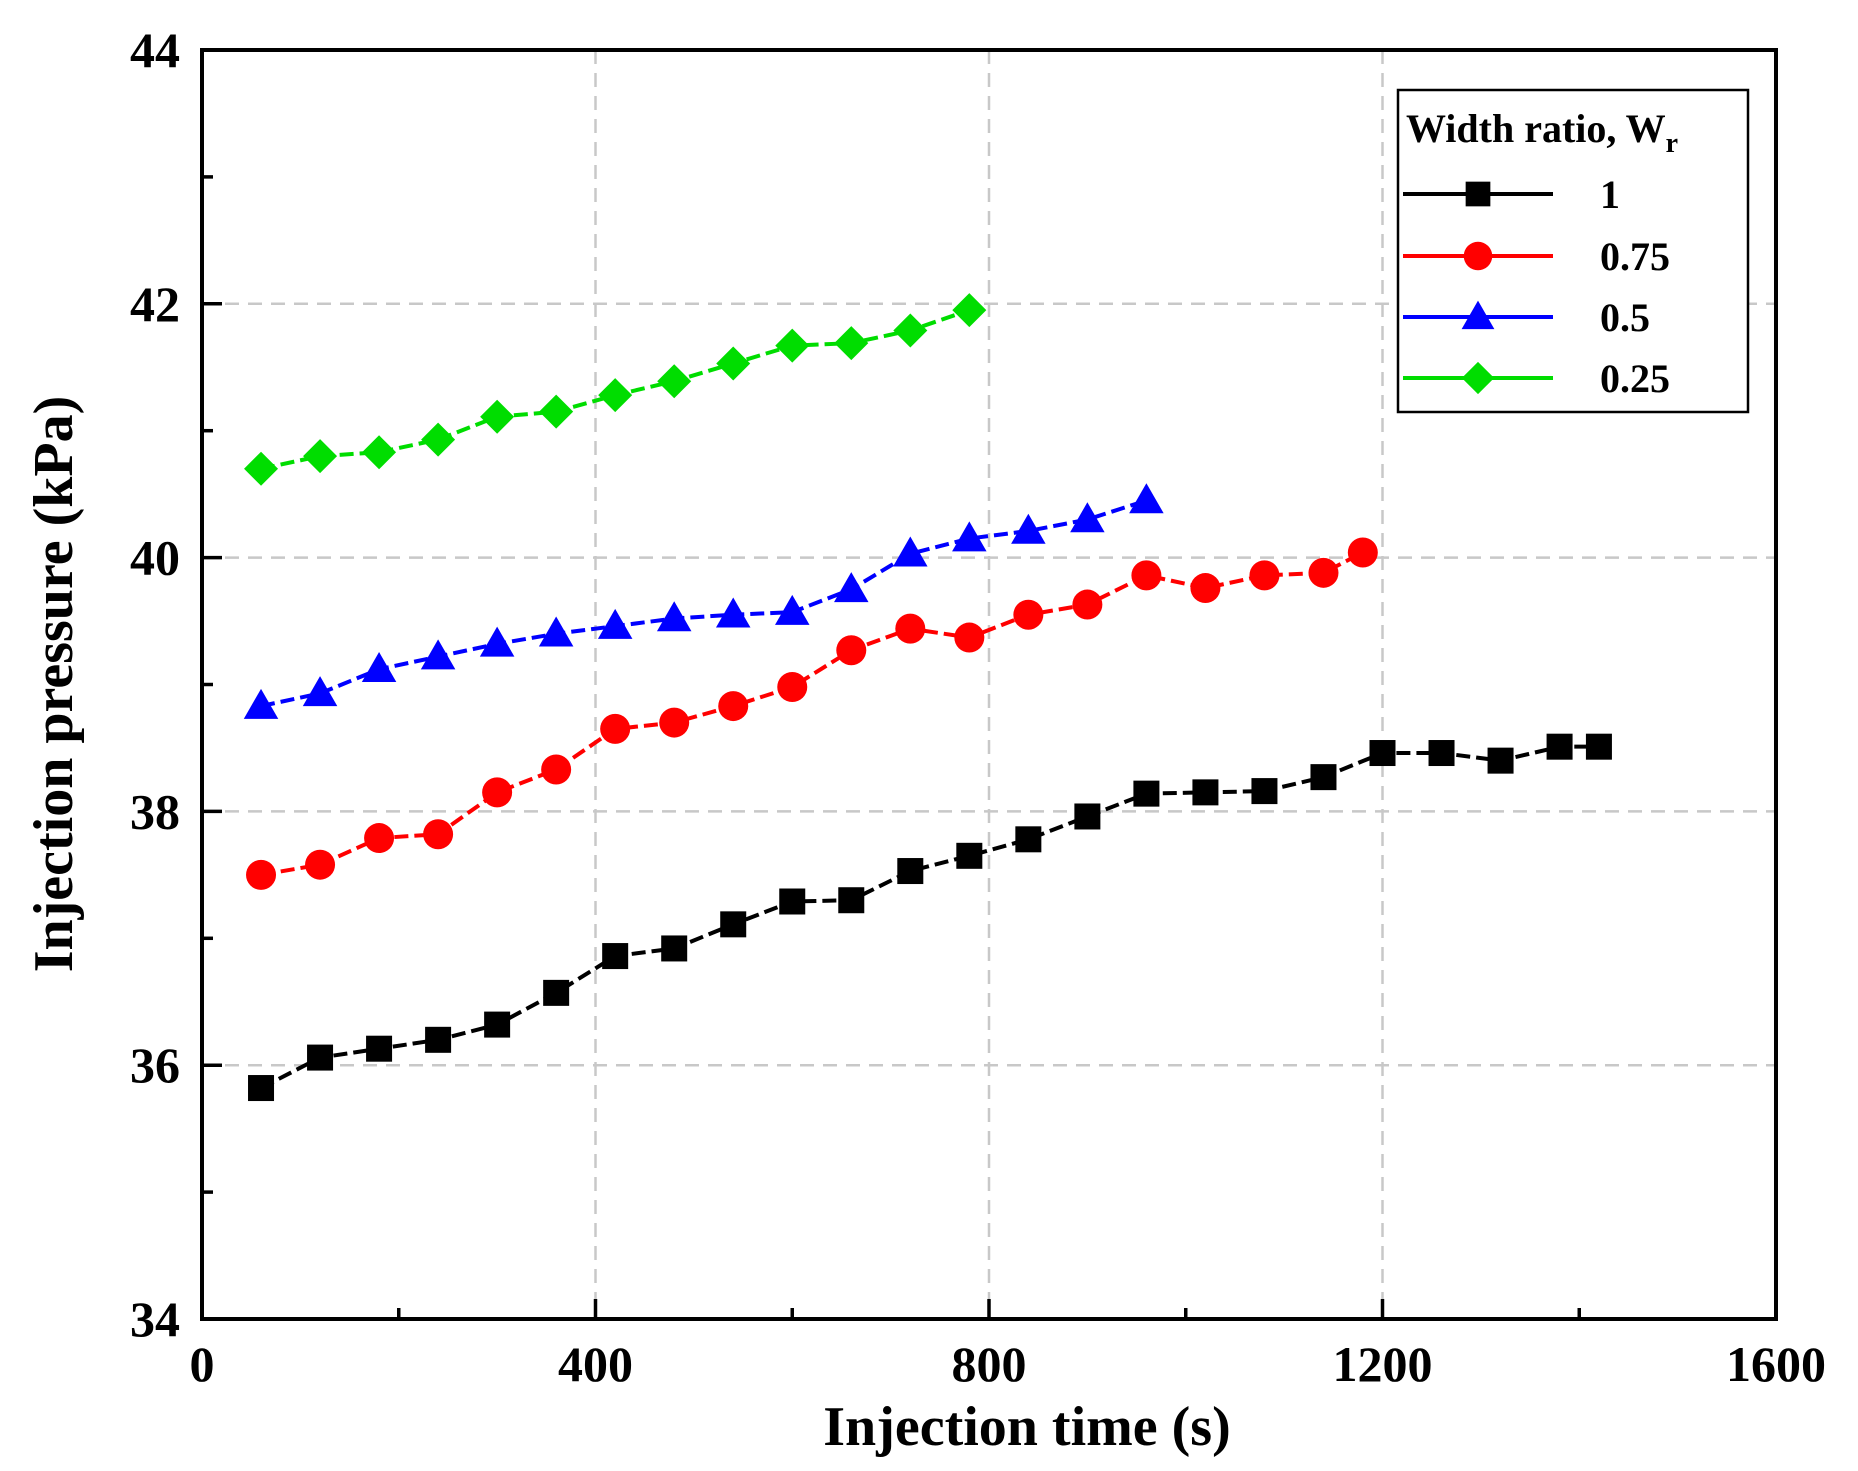  What do you see at coordinates (1536, 378) in the screenshot?
I see `legend-item-0.25: 0.25` at bounding box center [1536, 378].